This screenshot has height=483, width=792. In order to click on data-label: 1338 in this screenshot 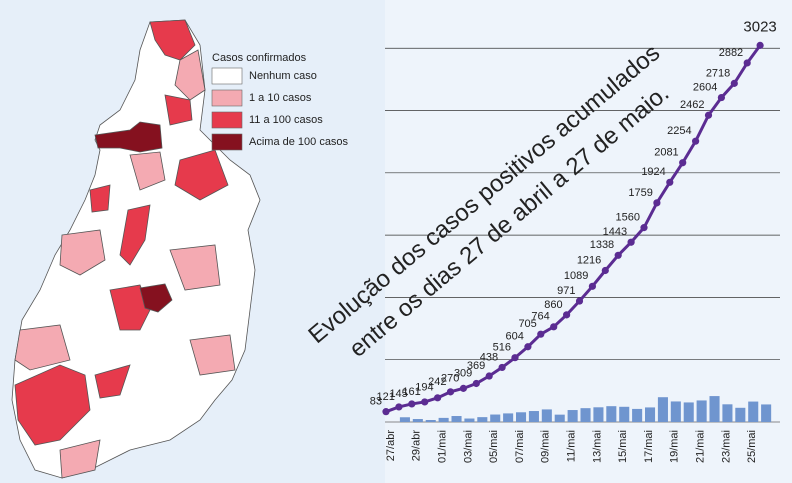, I will do `click(602, 245)`.